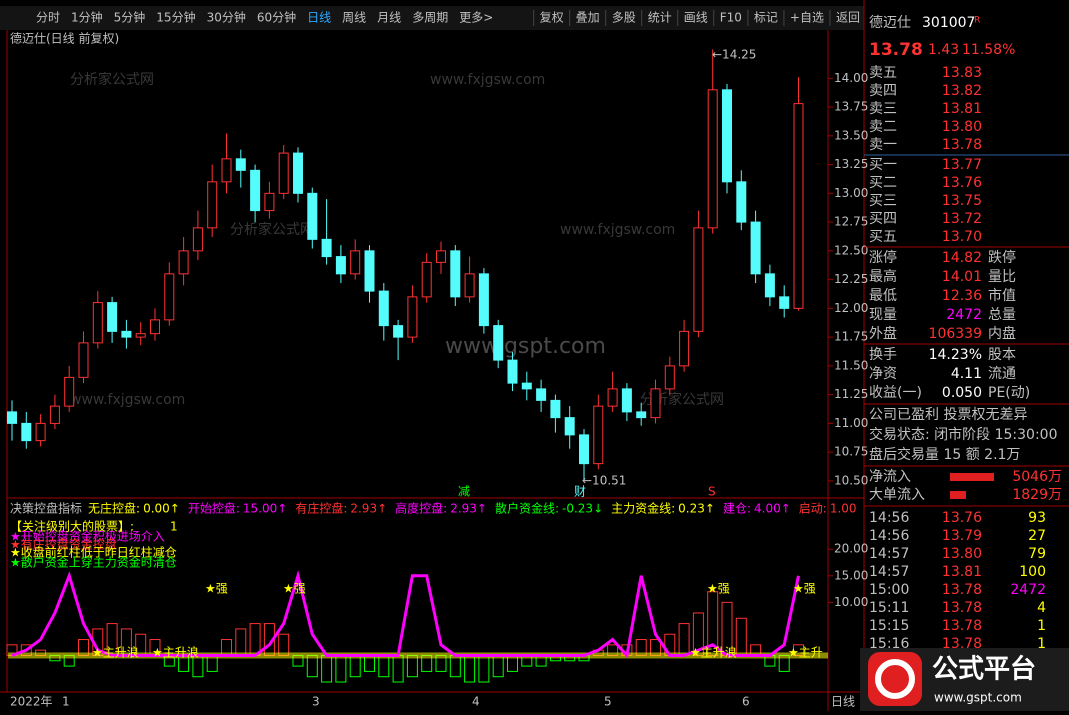 The width and height of the screenshot is (1069, 715). Describe the element at coordinates (843, 702) in the screenshot. I see `x-label: 日线` at that location.